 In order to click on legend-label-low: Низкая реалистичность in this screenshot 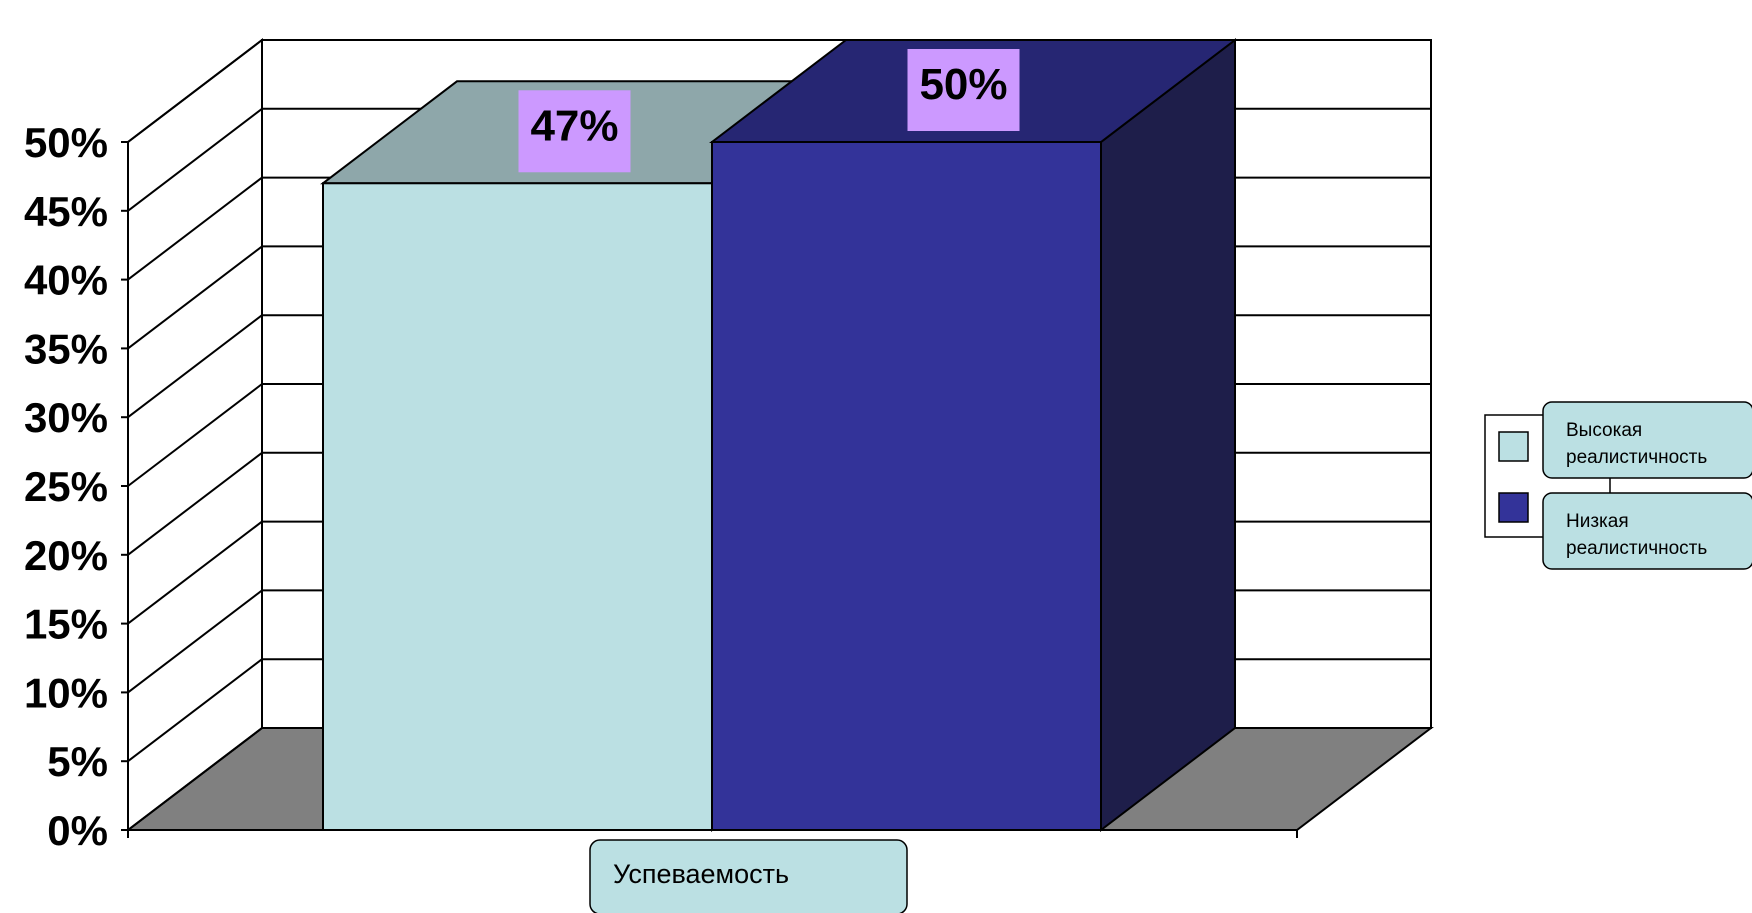, I will do `click(1636, 535)`.